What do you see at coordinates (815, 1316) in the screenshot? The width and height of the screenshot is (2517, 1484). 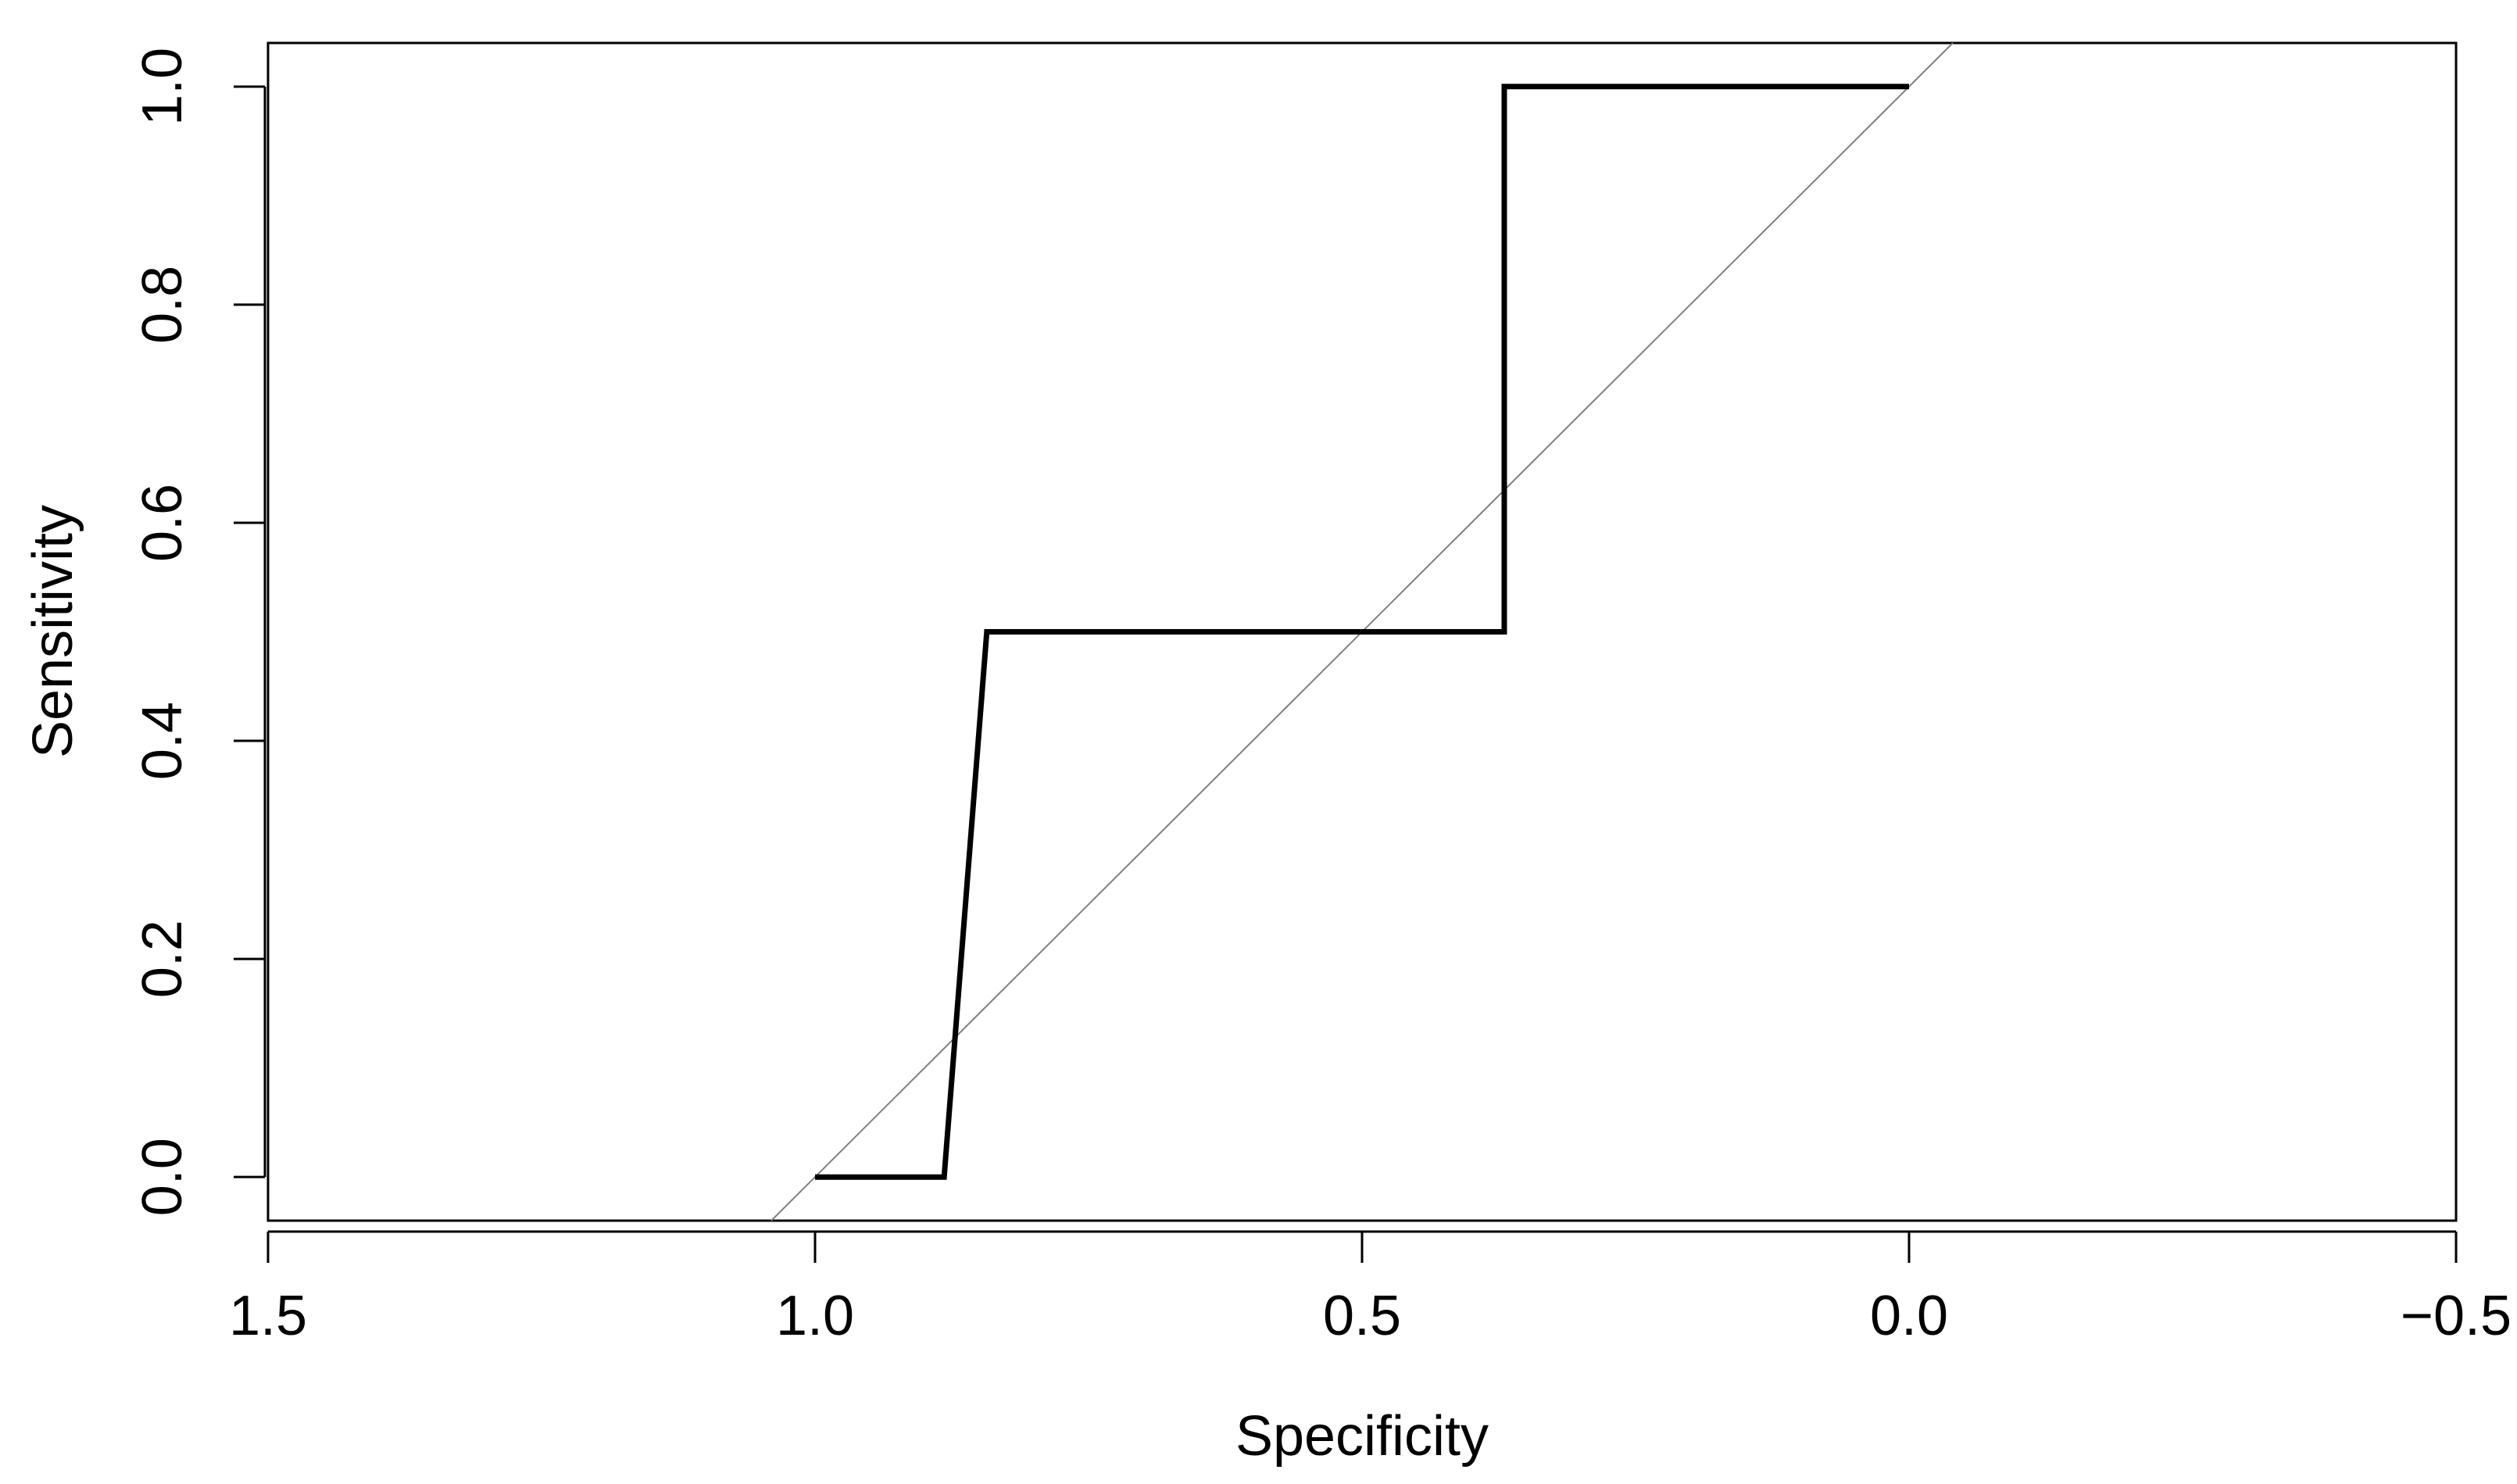 I see `x-tick-label: 1.0` at bounding box center [815, 1316].